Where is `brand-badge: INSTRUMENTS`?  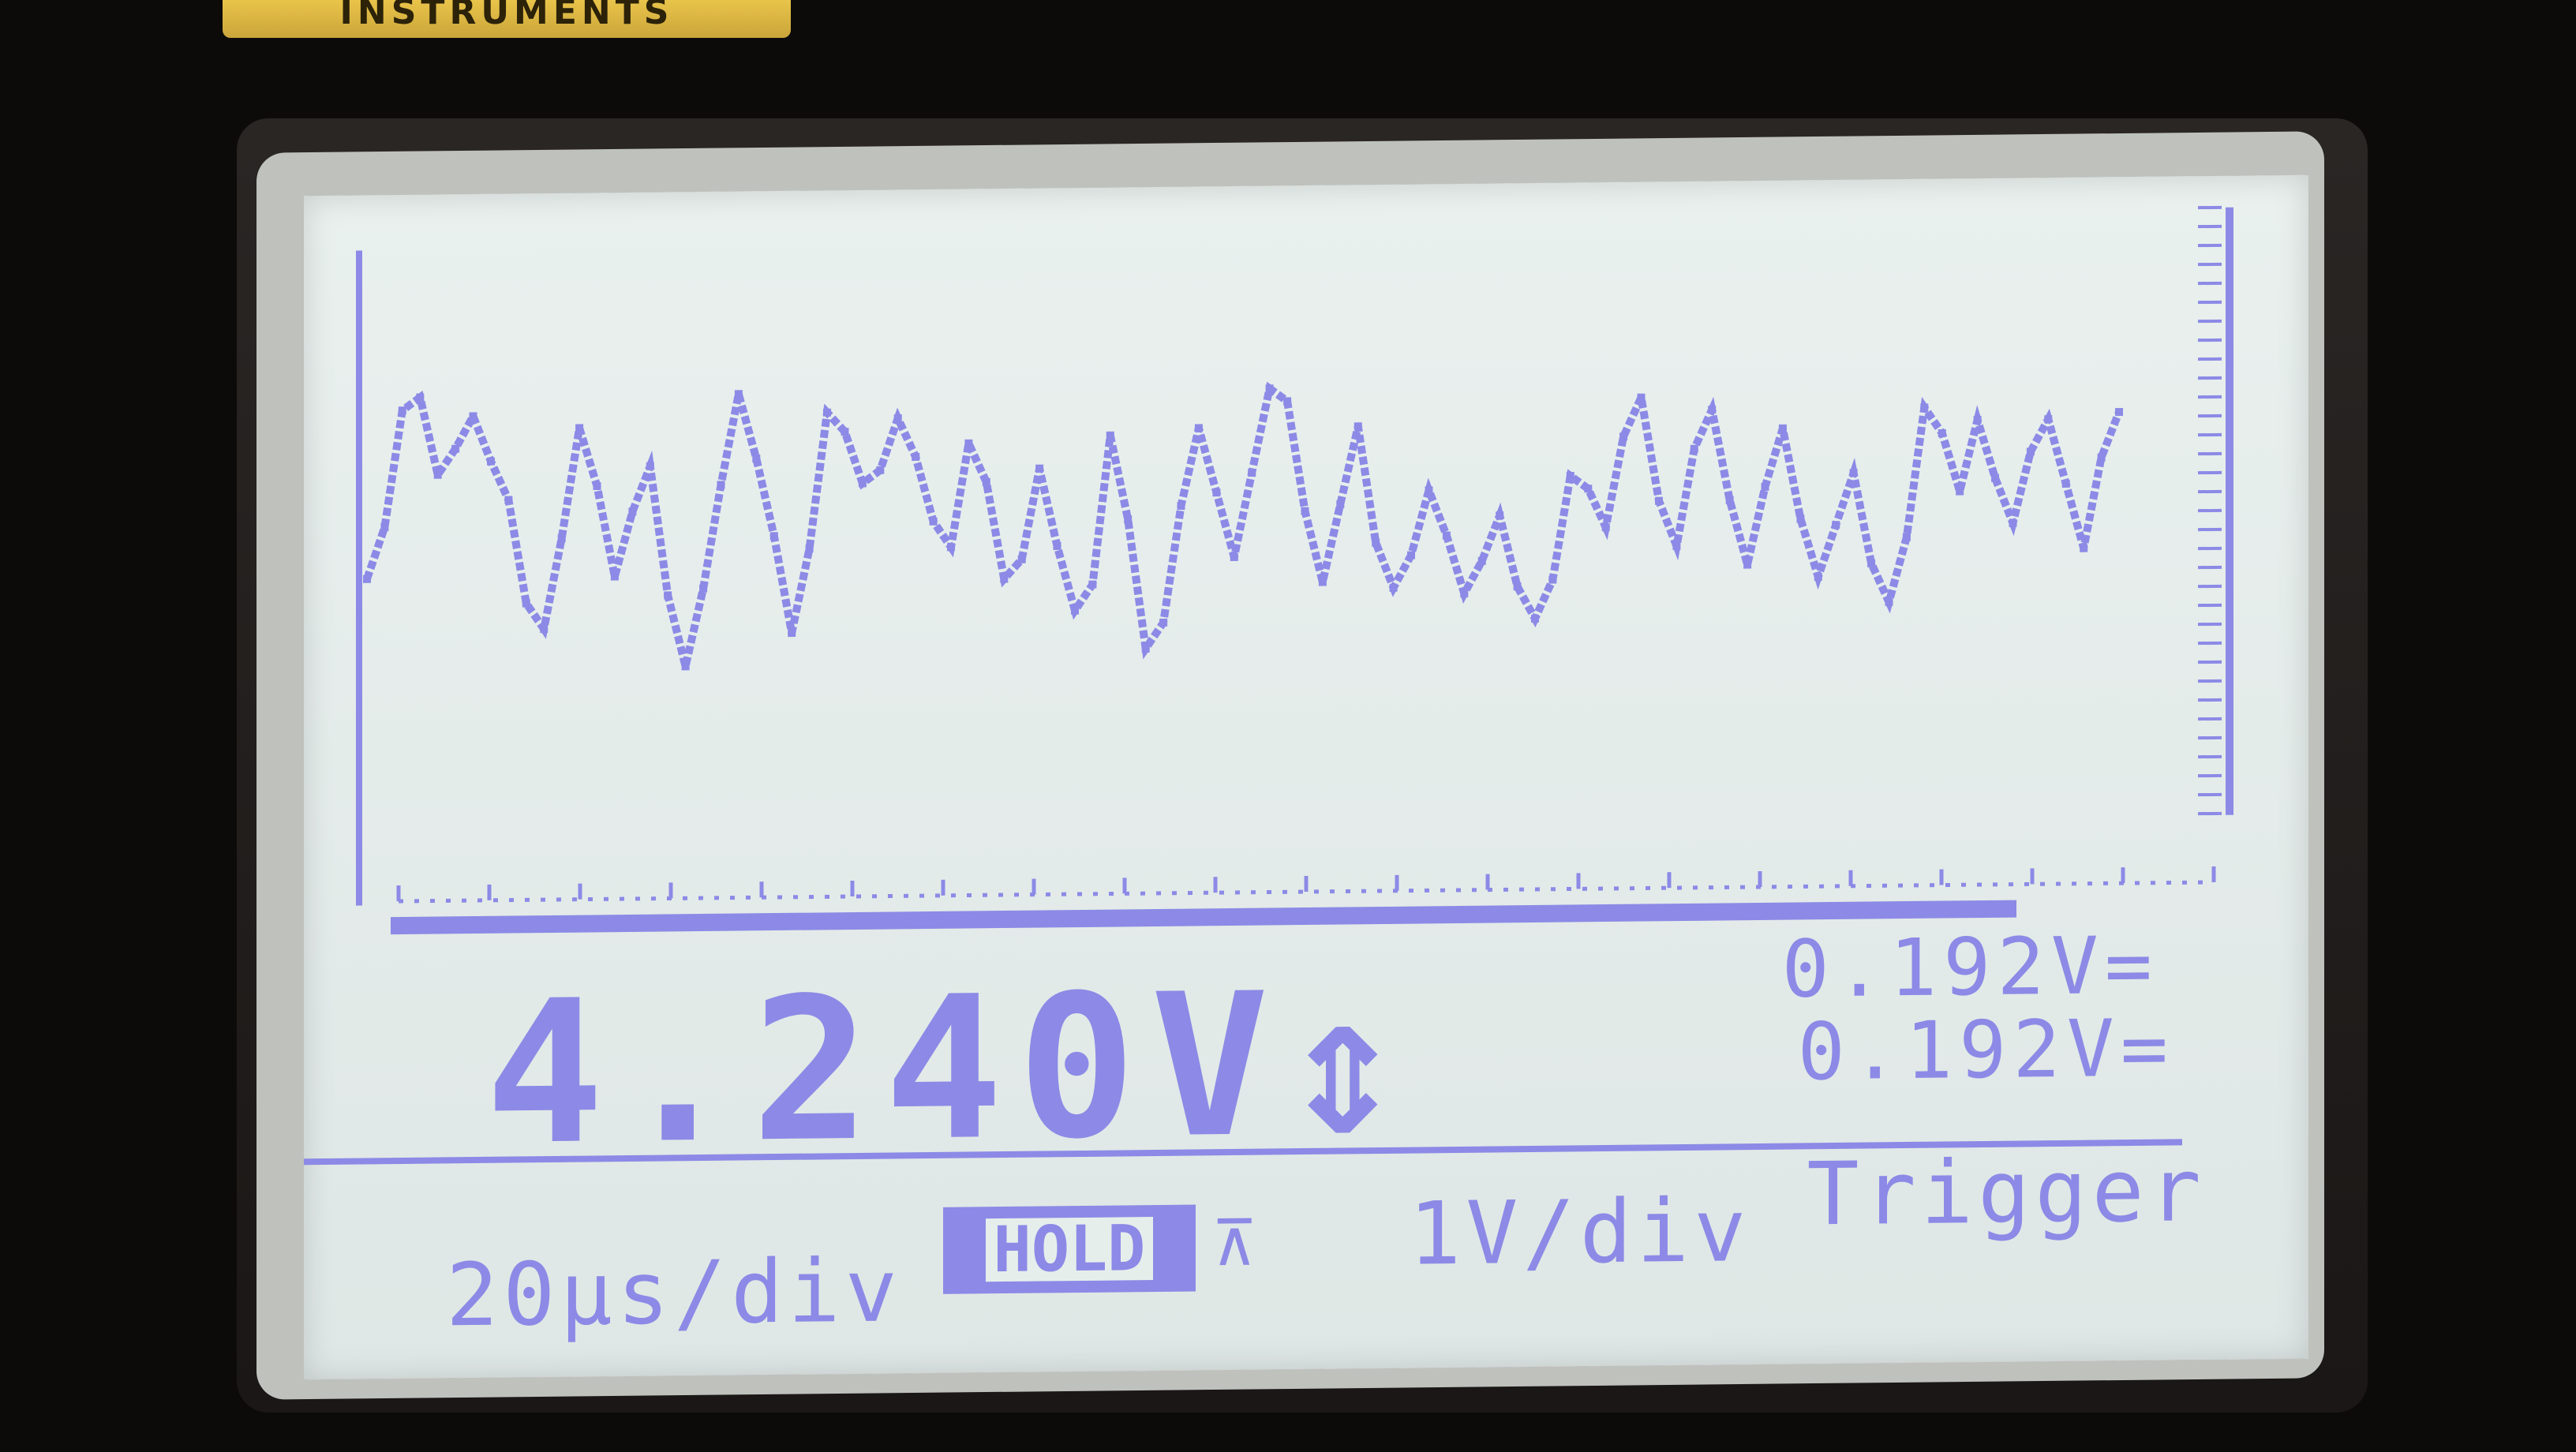
brand-badge: INSTRUMENTS is located at coordinates (507, 19).